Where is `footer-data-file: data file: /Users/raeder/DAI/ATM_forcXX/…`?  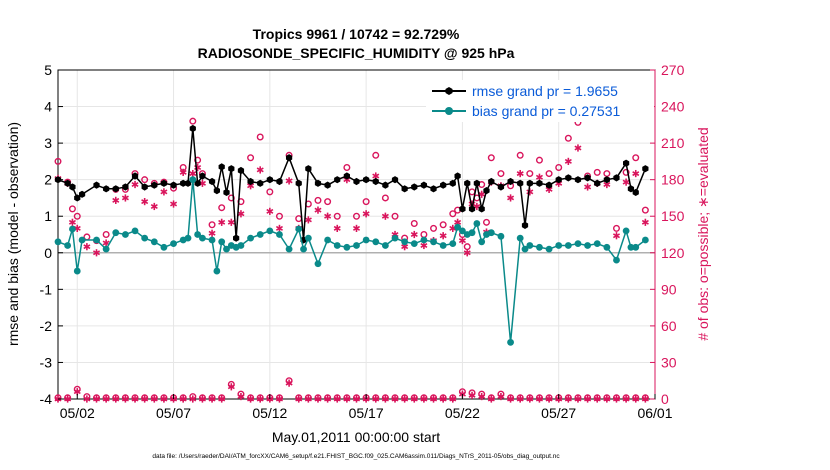
footer-data-file: data file: /Users/raeder/DAI/ATM_forcXX/… is located at coordinates (356, 456).